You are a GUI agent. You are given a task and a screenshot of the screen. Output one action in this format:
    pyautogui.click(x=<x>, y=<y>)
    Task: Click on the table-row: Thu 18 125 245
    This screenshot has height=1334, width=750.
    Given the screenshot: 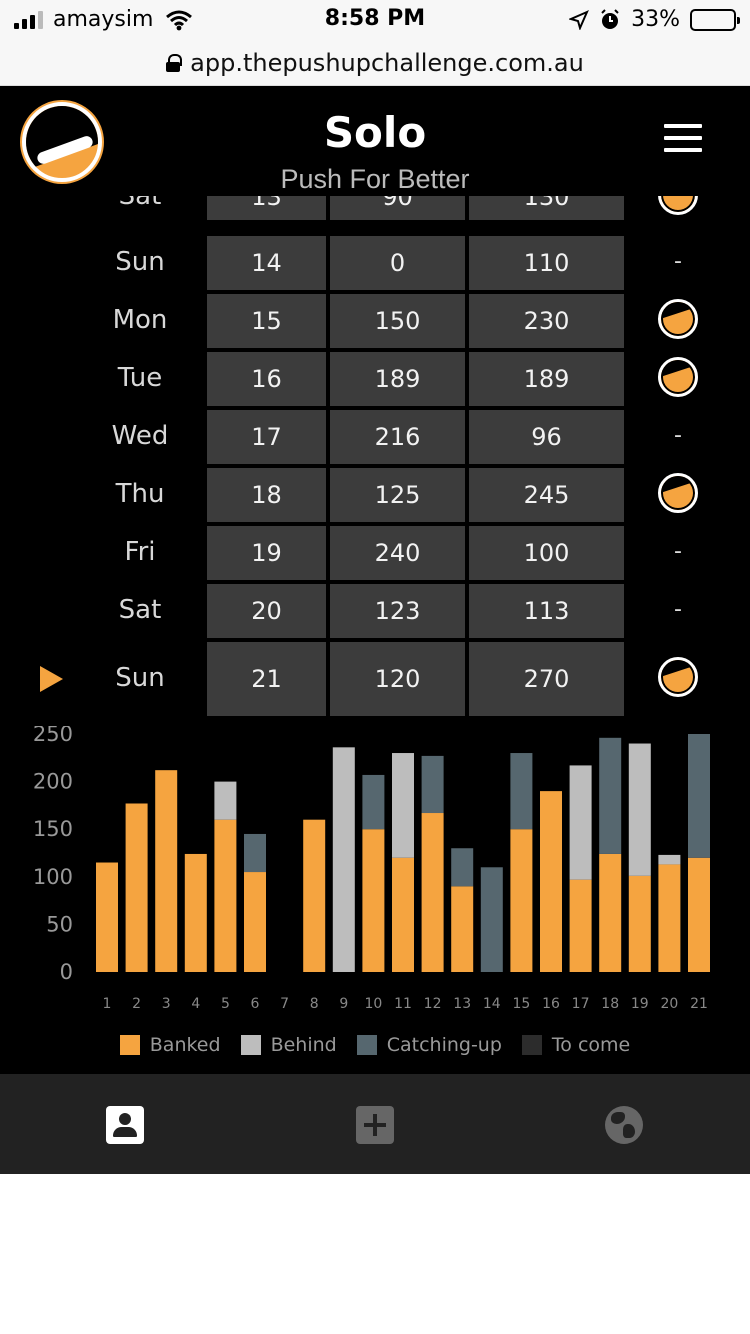 What is the action you would take?
    pyautogui.click(x=375, y=495)
    